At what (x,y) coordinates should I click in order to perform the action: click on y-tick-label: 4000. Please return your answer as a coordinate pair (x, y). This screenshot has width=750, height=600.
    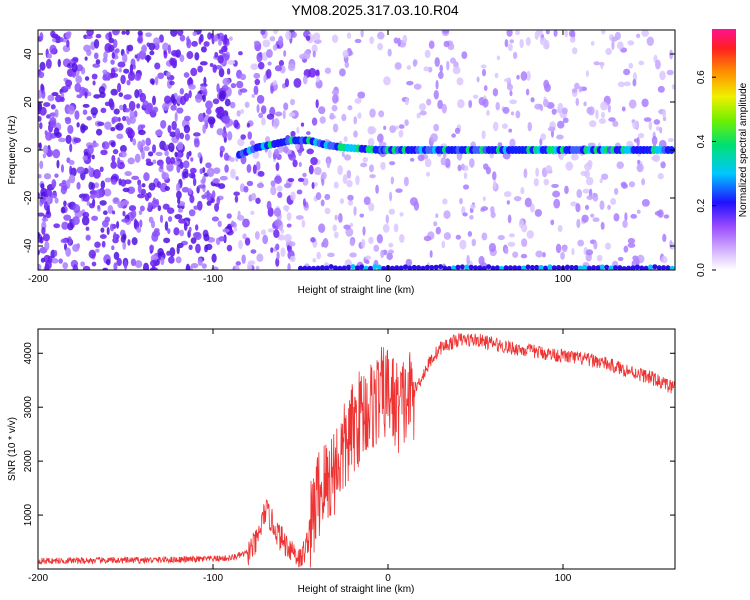
    Looking at the image, I should click on (28, 353).